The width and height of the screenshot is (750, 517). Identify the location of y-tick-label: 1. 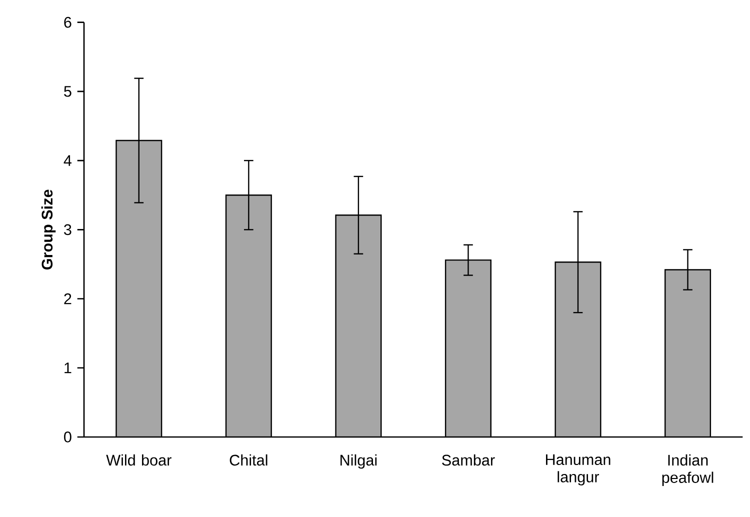
(68, 368).